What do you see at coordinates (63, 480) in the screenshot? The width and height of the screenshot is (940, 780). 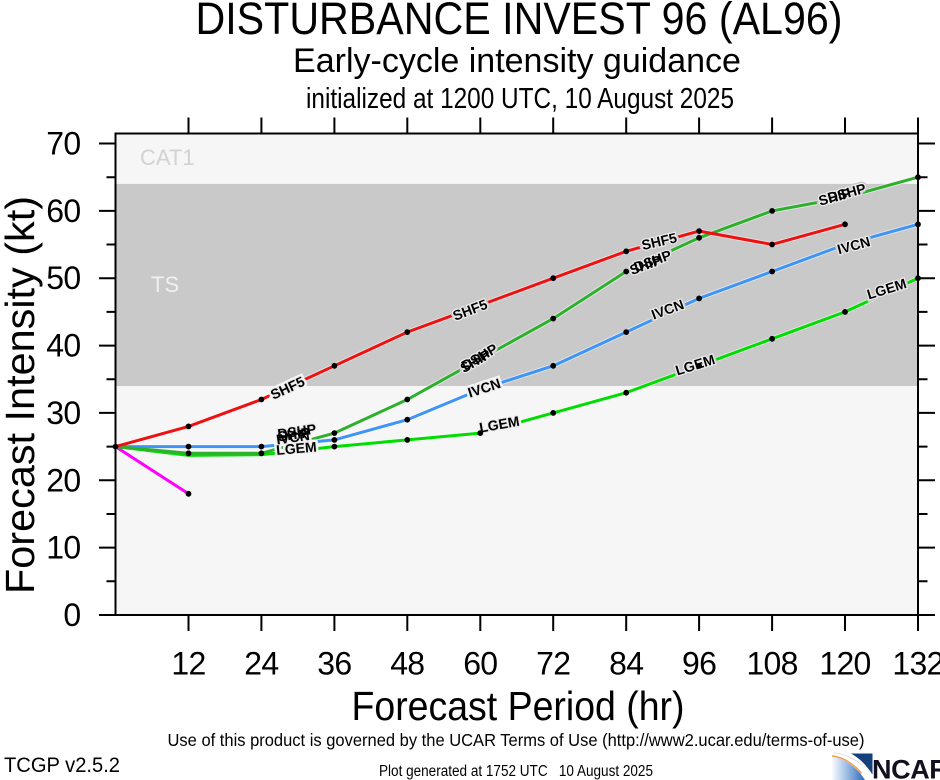 I see `svg-text: 20` at bounding box center [63, 480].